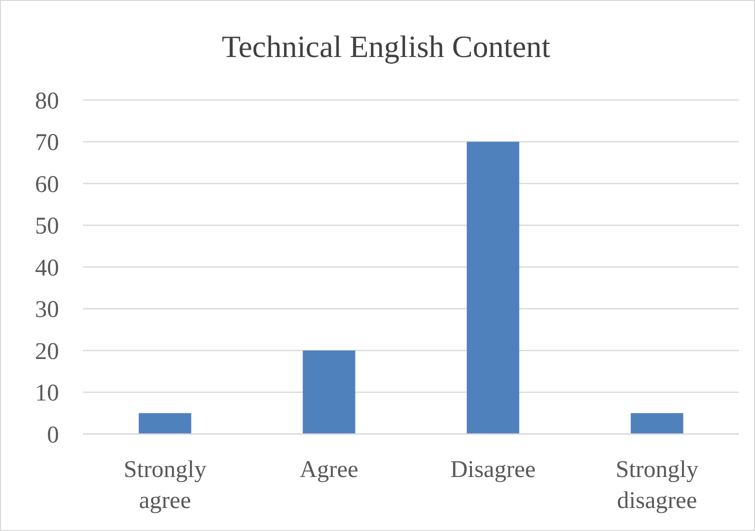  What do you see at coordinates (47, 227) in the screenshot?
I see `y-tick-label: 50` at bounding box center [47, 227].